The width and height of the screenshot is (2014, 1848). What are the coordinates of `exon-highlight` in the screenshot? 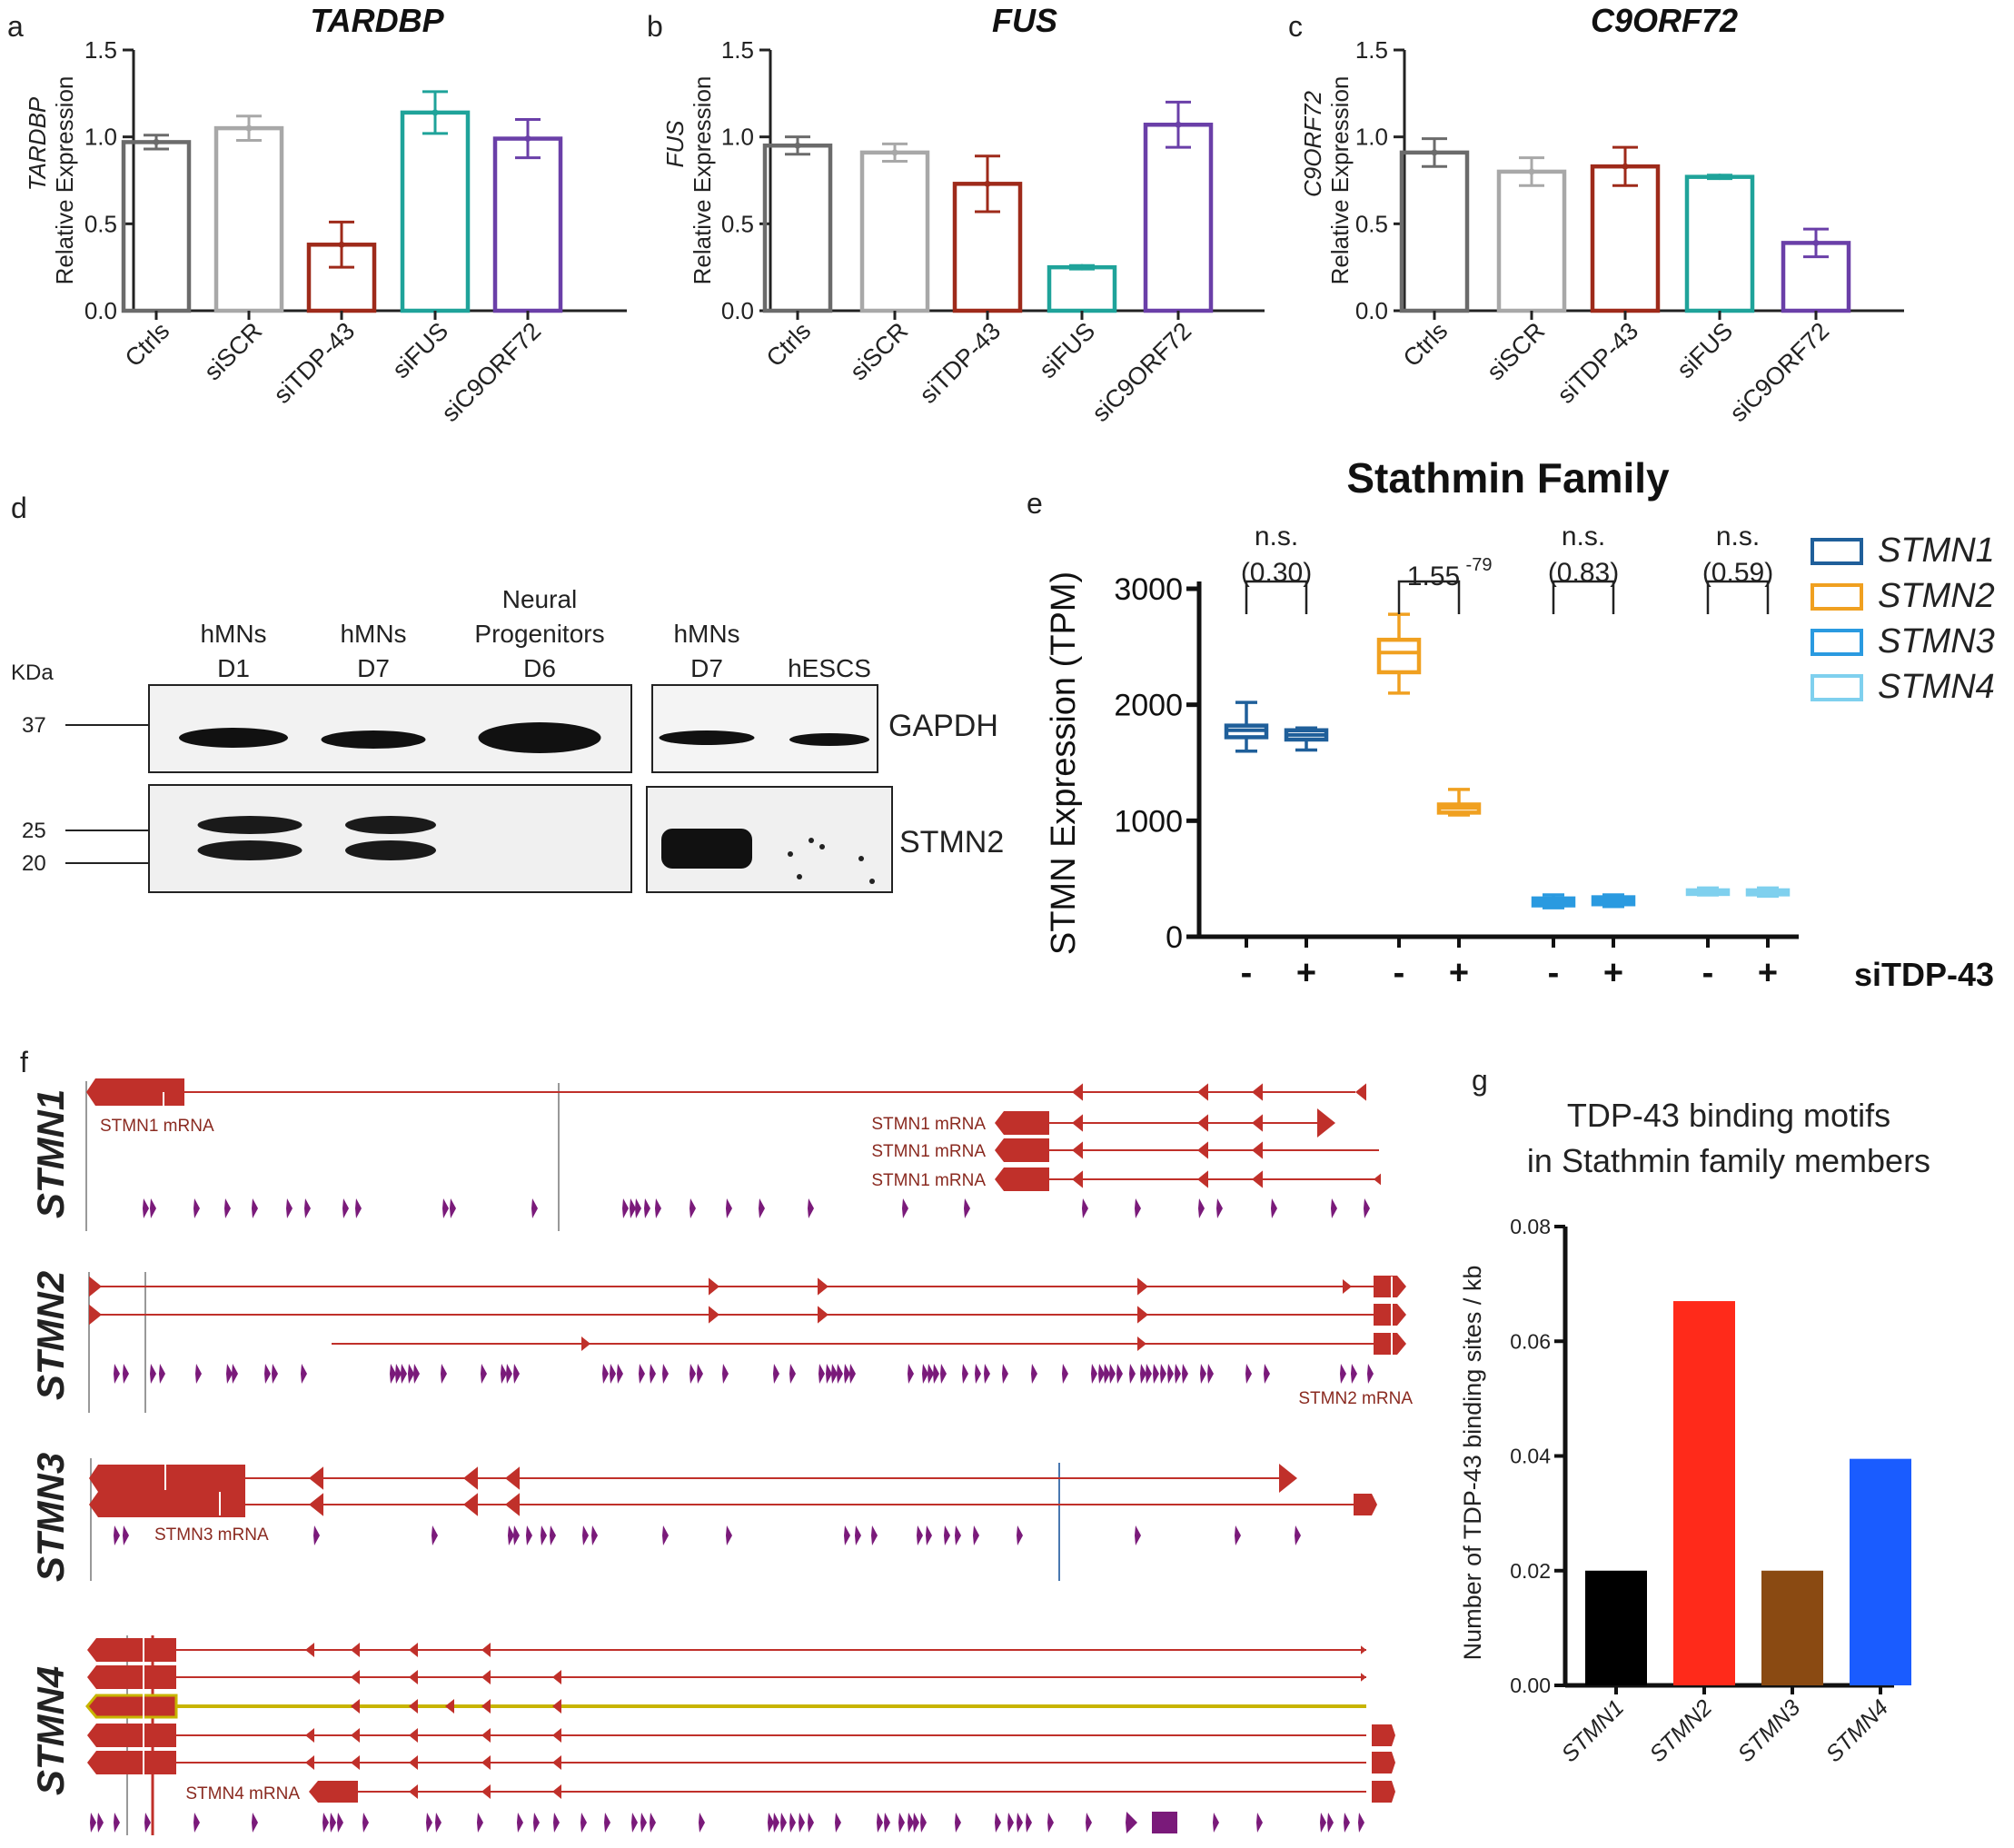 It's located at (131, 1706).